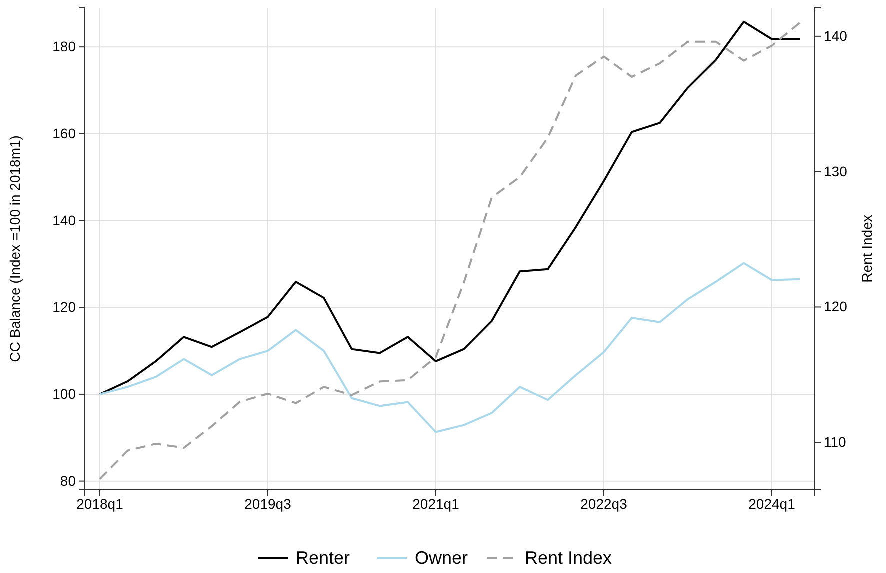  What do you see at coordinates (268, 504) in the screenshot?
I see `x-tick-label: 2019q3` at bounding box center [268, 504].